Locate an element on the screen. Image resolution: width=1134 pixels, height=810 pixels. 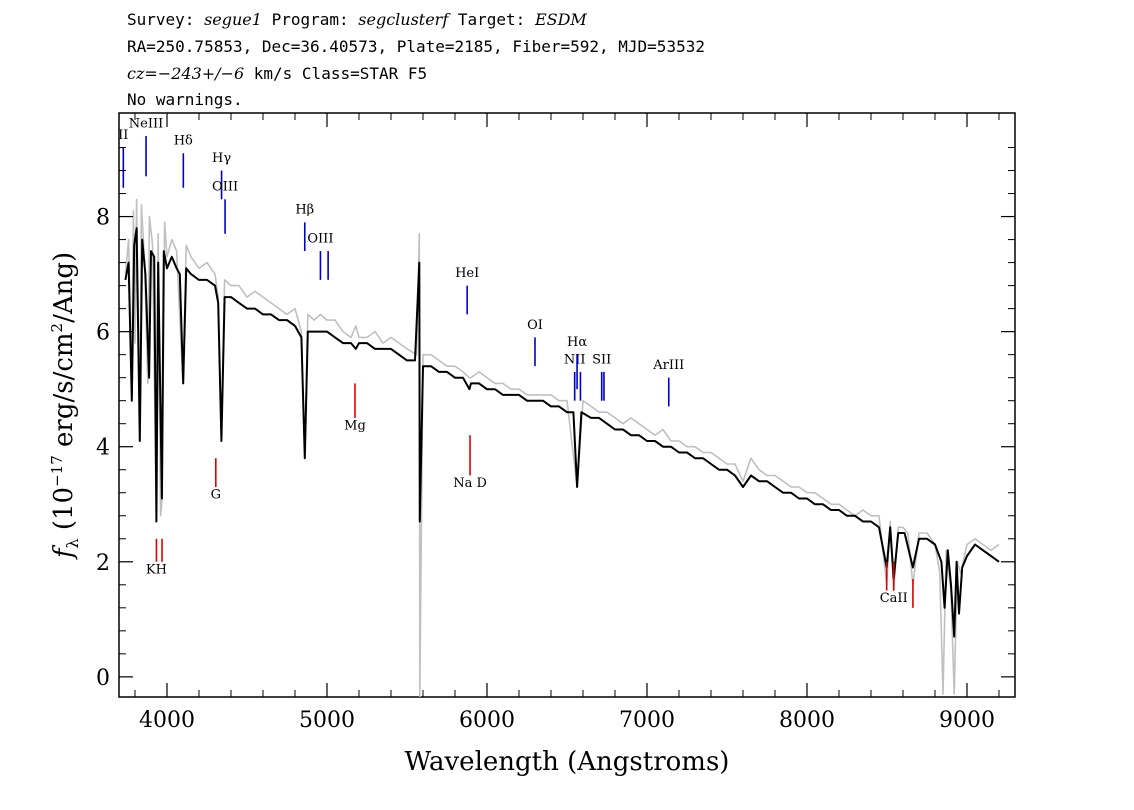
x-tick-label: 4000 is located at coordinates (167, 720).